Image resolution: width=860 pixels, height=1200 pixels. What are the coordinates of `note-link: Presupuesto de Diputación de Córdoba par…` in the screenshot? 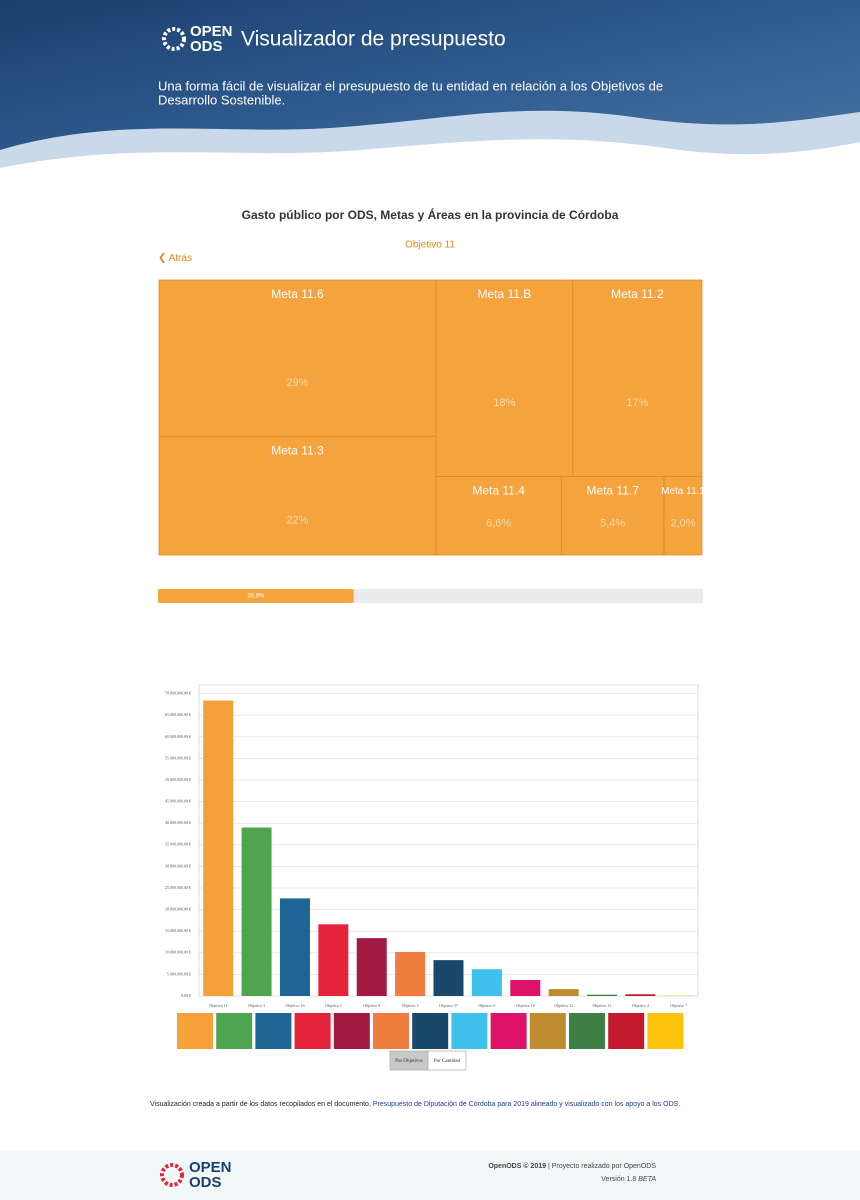 It's located at (526, 1104).